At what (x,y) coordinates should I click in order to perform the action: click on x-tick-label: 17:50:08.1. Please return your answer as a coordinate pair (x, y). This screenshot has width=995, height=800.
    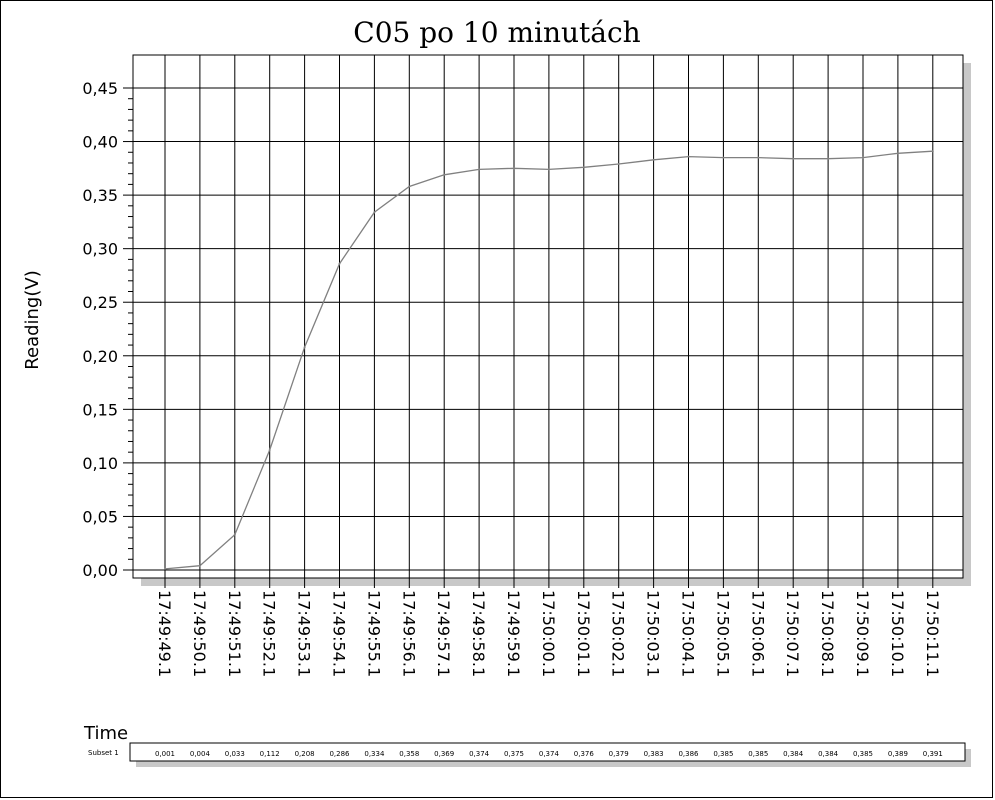
    Looking at the image, I should click on (827, 633).